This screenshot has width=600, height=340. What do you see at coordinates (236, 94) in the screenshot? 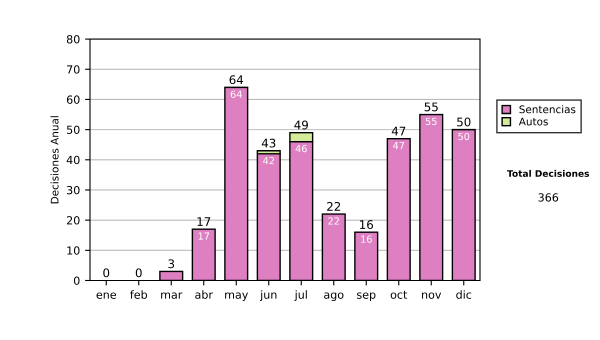
I see `data-label: 64` at bounding box center [236, 94].